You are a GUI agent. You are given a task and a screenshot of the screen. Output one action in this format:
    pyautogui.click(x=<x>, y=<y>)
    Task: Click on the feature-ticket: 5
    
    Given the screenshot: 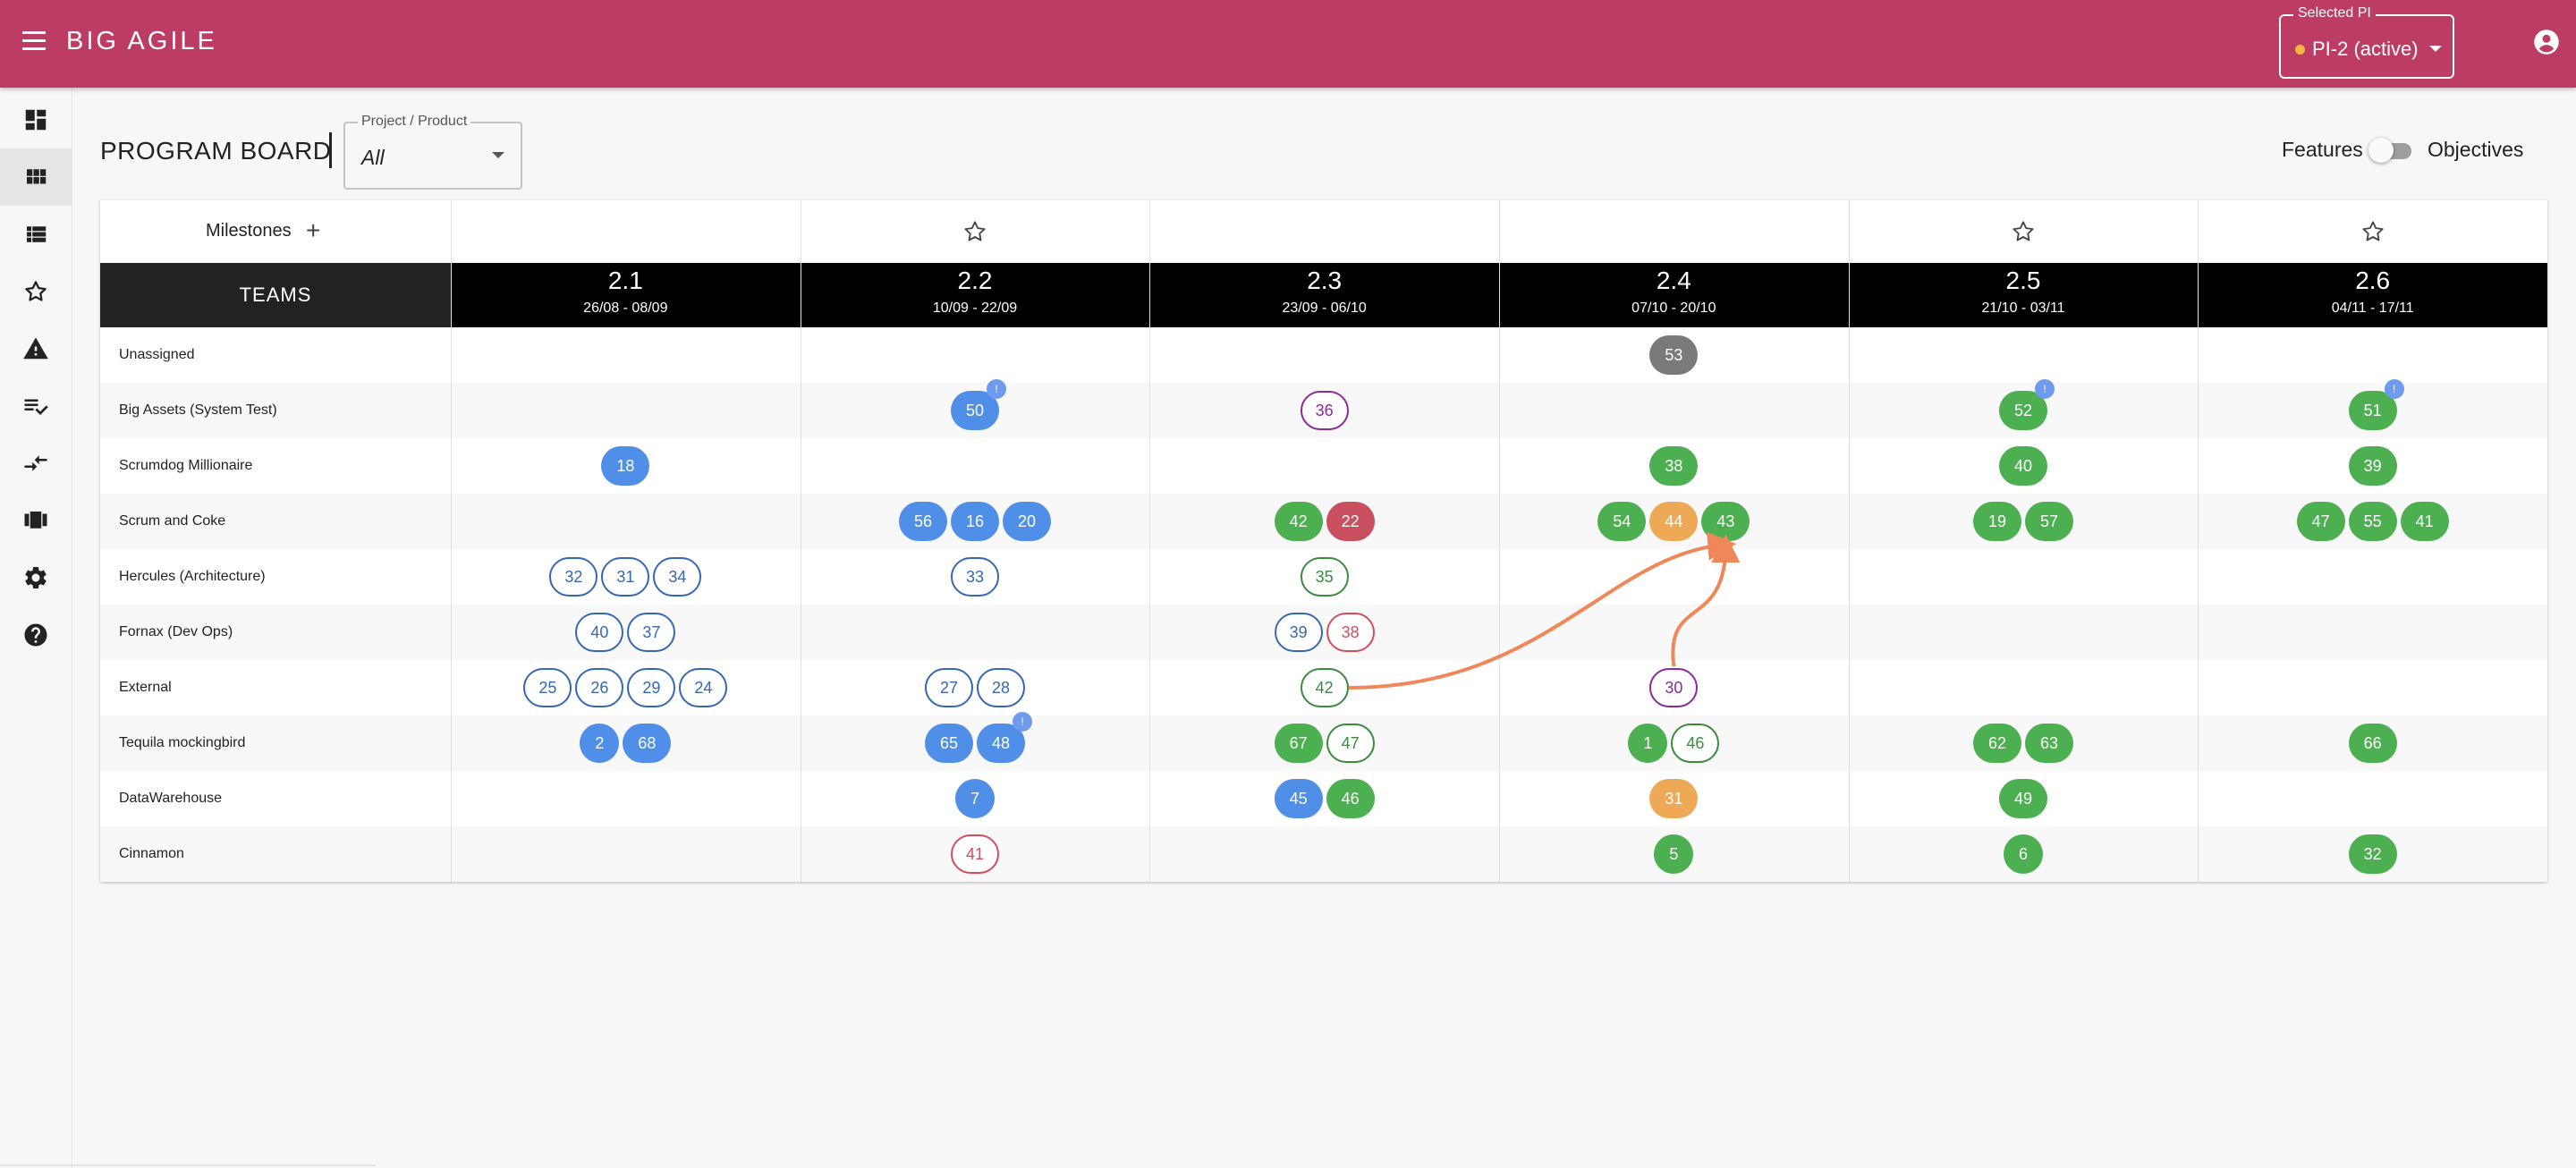 What is the action you would take?
    pyautogui.click(x=1674, y=854)
    